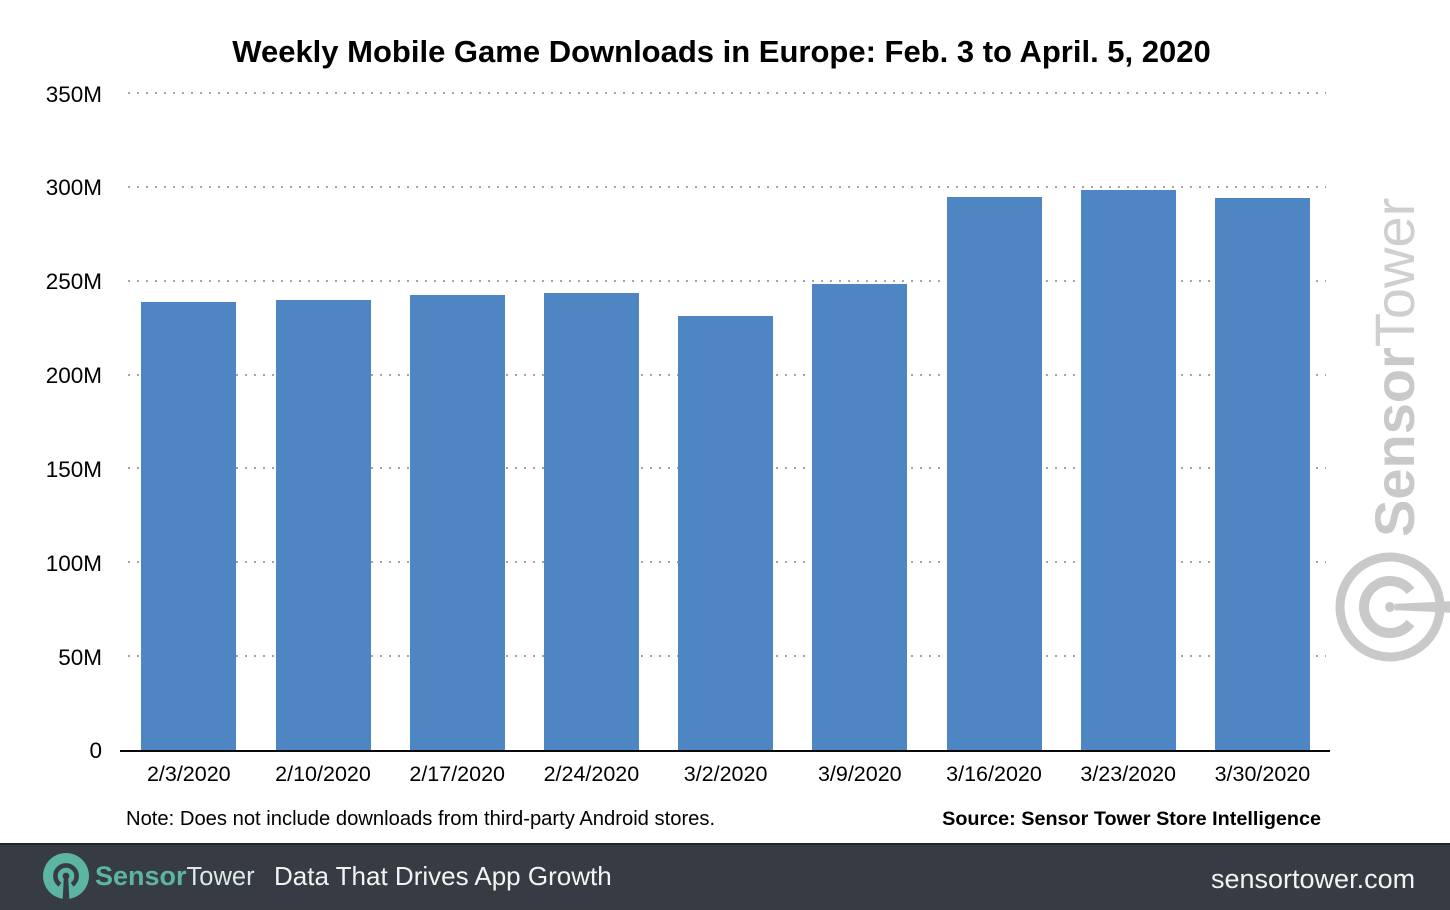  Describe the element at coordinates (1394, 367) in the screenshot. I see `svg-text: SensorTower` at that location.